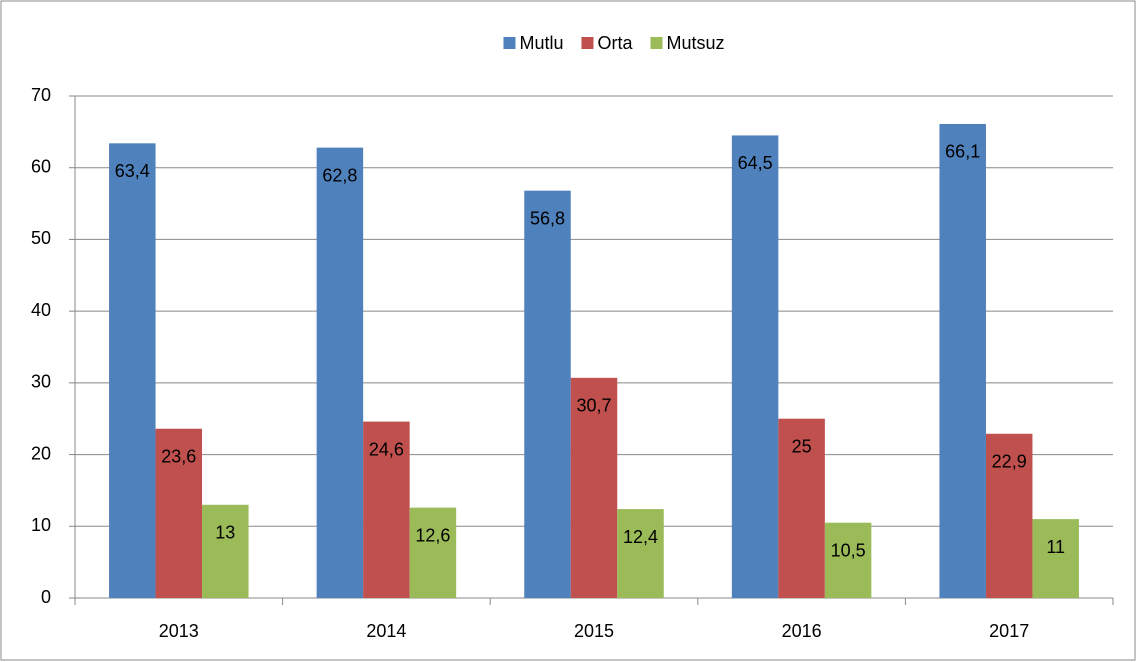 The width and height of the screenshot is (1137, 662). Describe the element at coordinates (962, 152) in the screenshot. I see `data-label: 66,1` at that location.